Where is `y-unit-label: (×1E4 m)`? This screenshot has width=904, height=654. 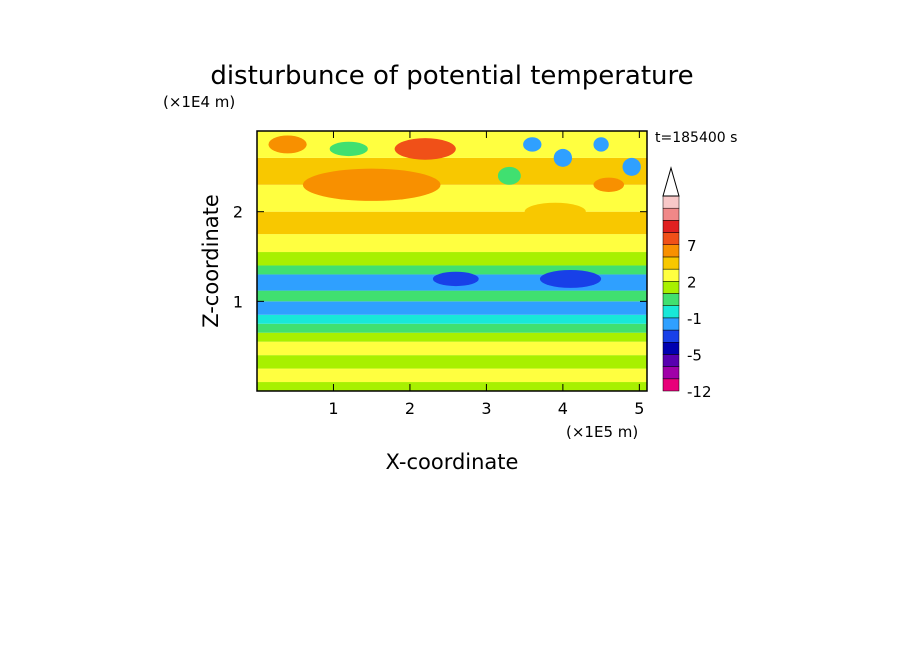 y-unit-label: (×1E4 m) is located at coordinates (199, 102).